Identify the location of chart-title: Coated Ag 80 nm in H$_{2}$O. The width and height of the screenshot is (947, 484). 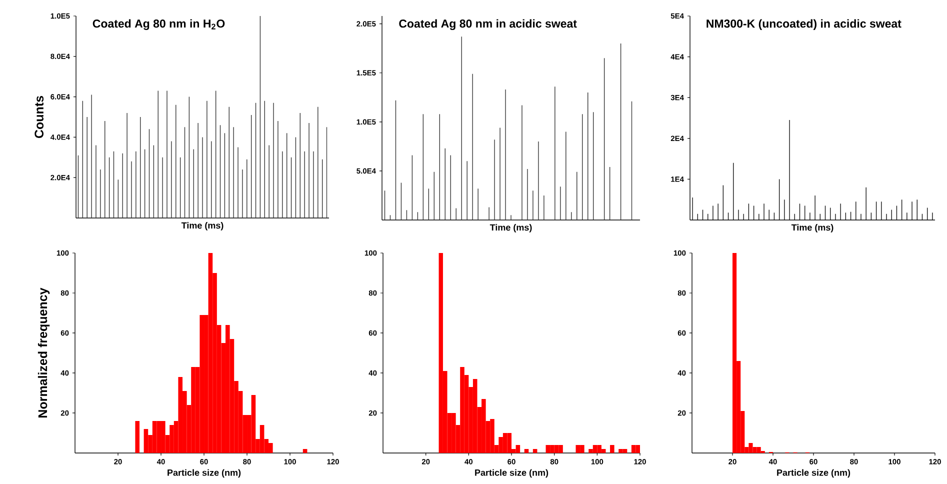
(158, 24).